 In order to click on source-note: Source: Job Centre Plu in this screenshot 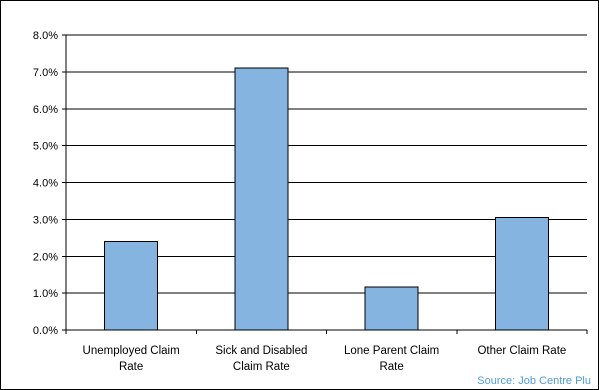, I will do `click(534, 381)`.